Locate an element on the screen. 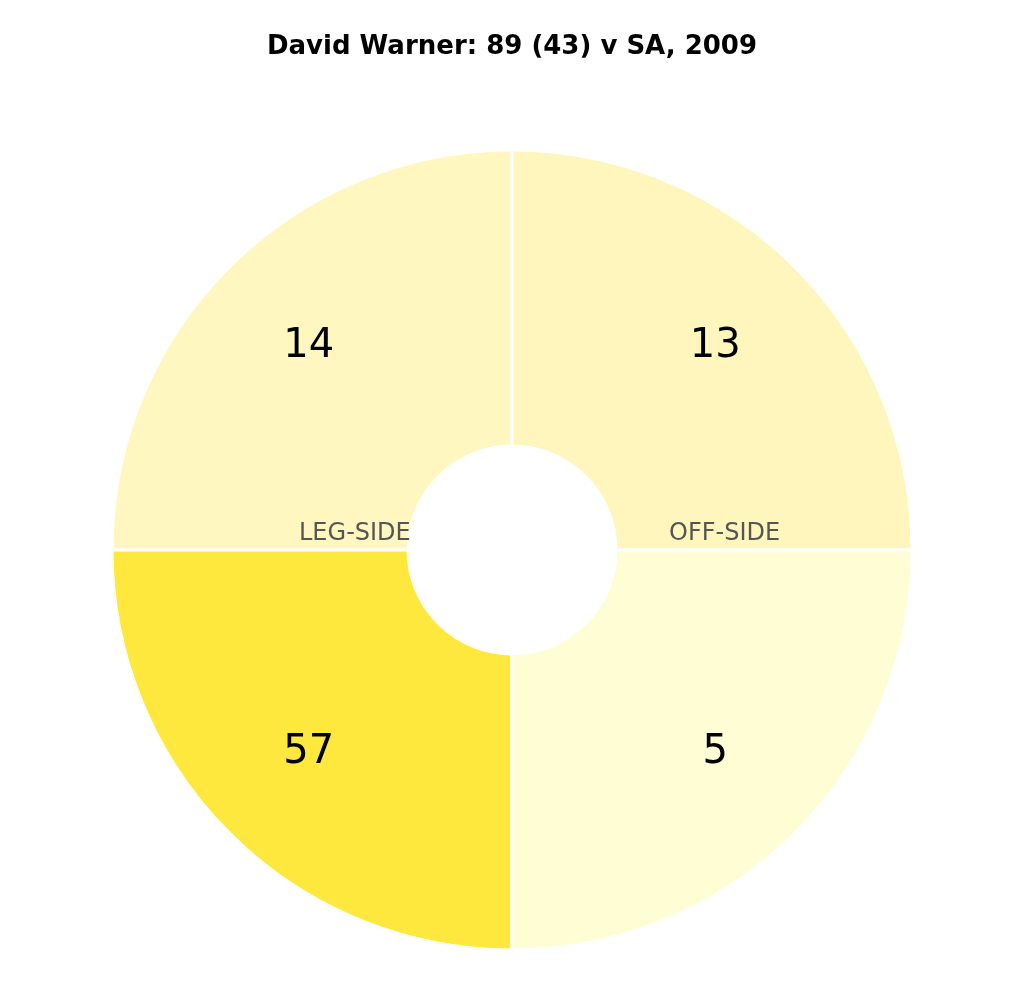 The width and height of the screenshot is (1024, 1006). text: OFF-SIDE is located at coordinates (725, 532).